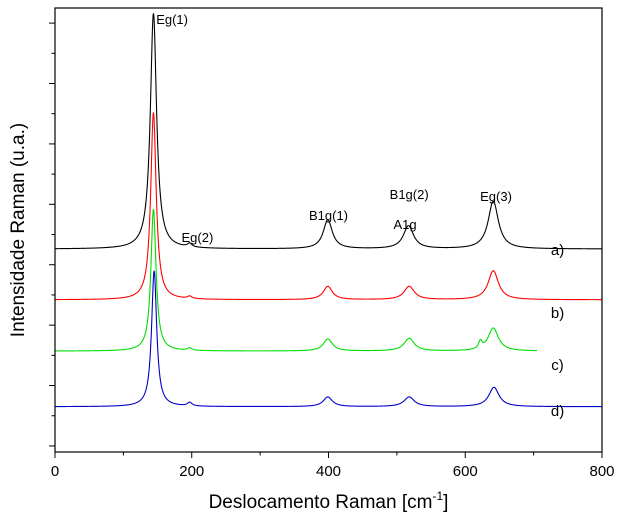 Image resolution: width=620 pixels, height=525 pixels. I want to click on x-tick-label: 200, so click(191, 471).